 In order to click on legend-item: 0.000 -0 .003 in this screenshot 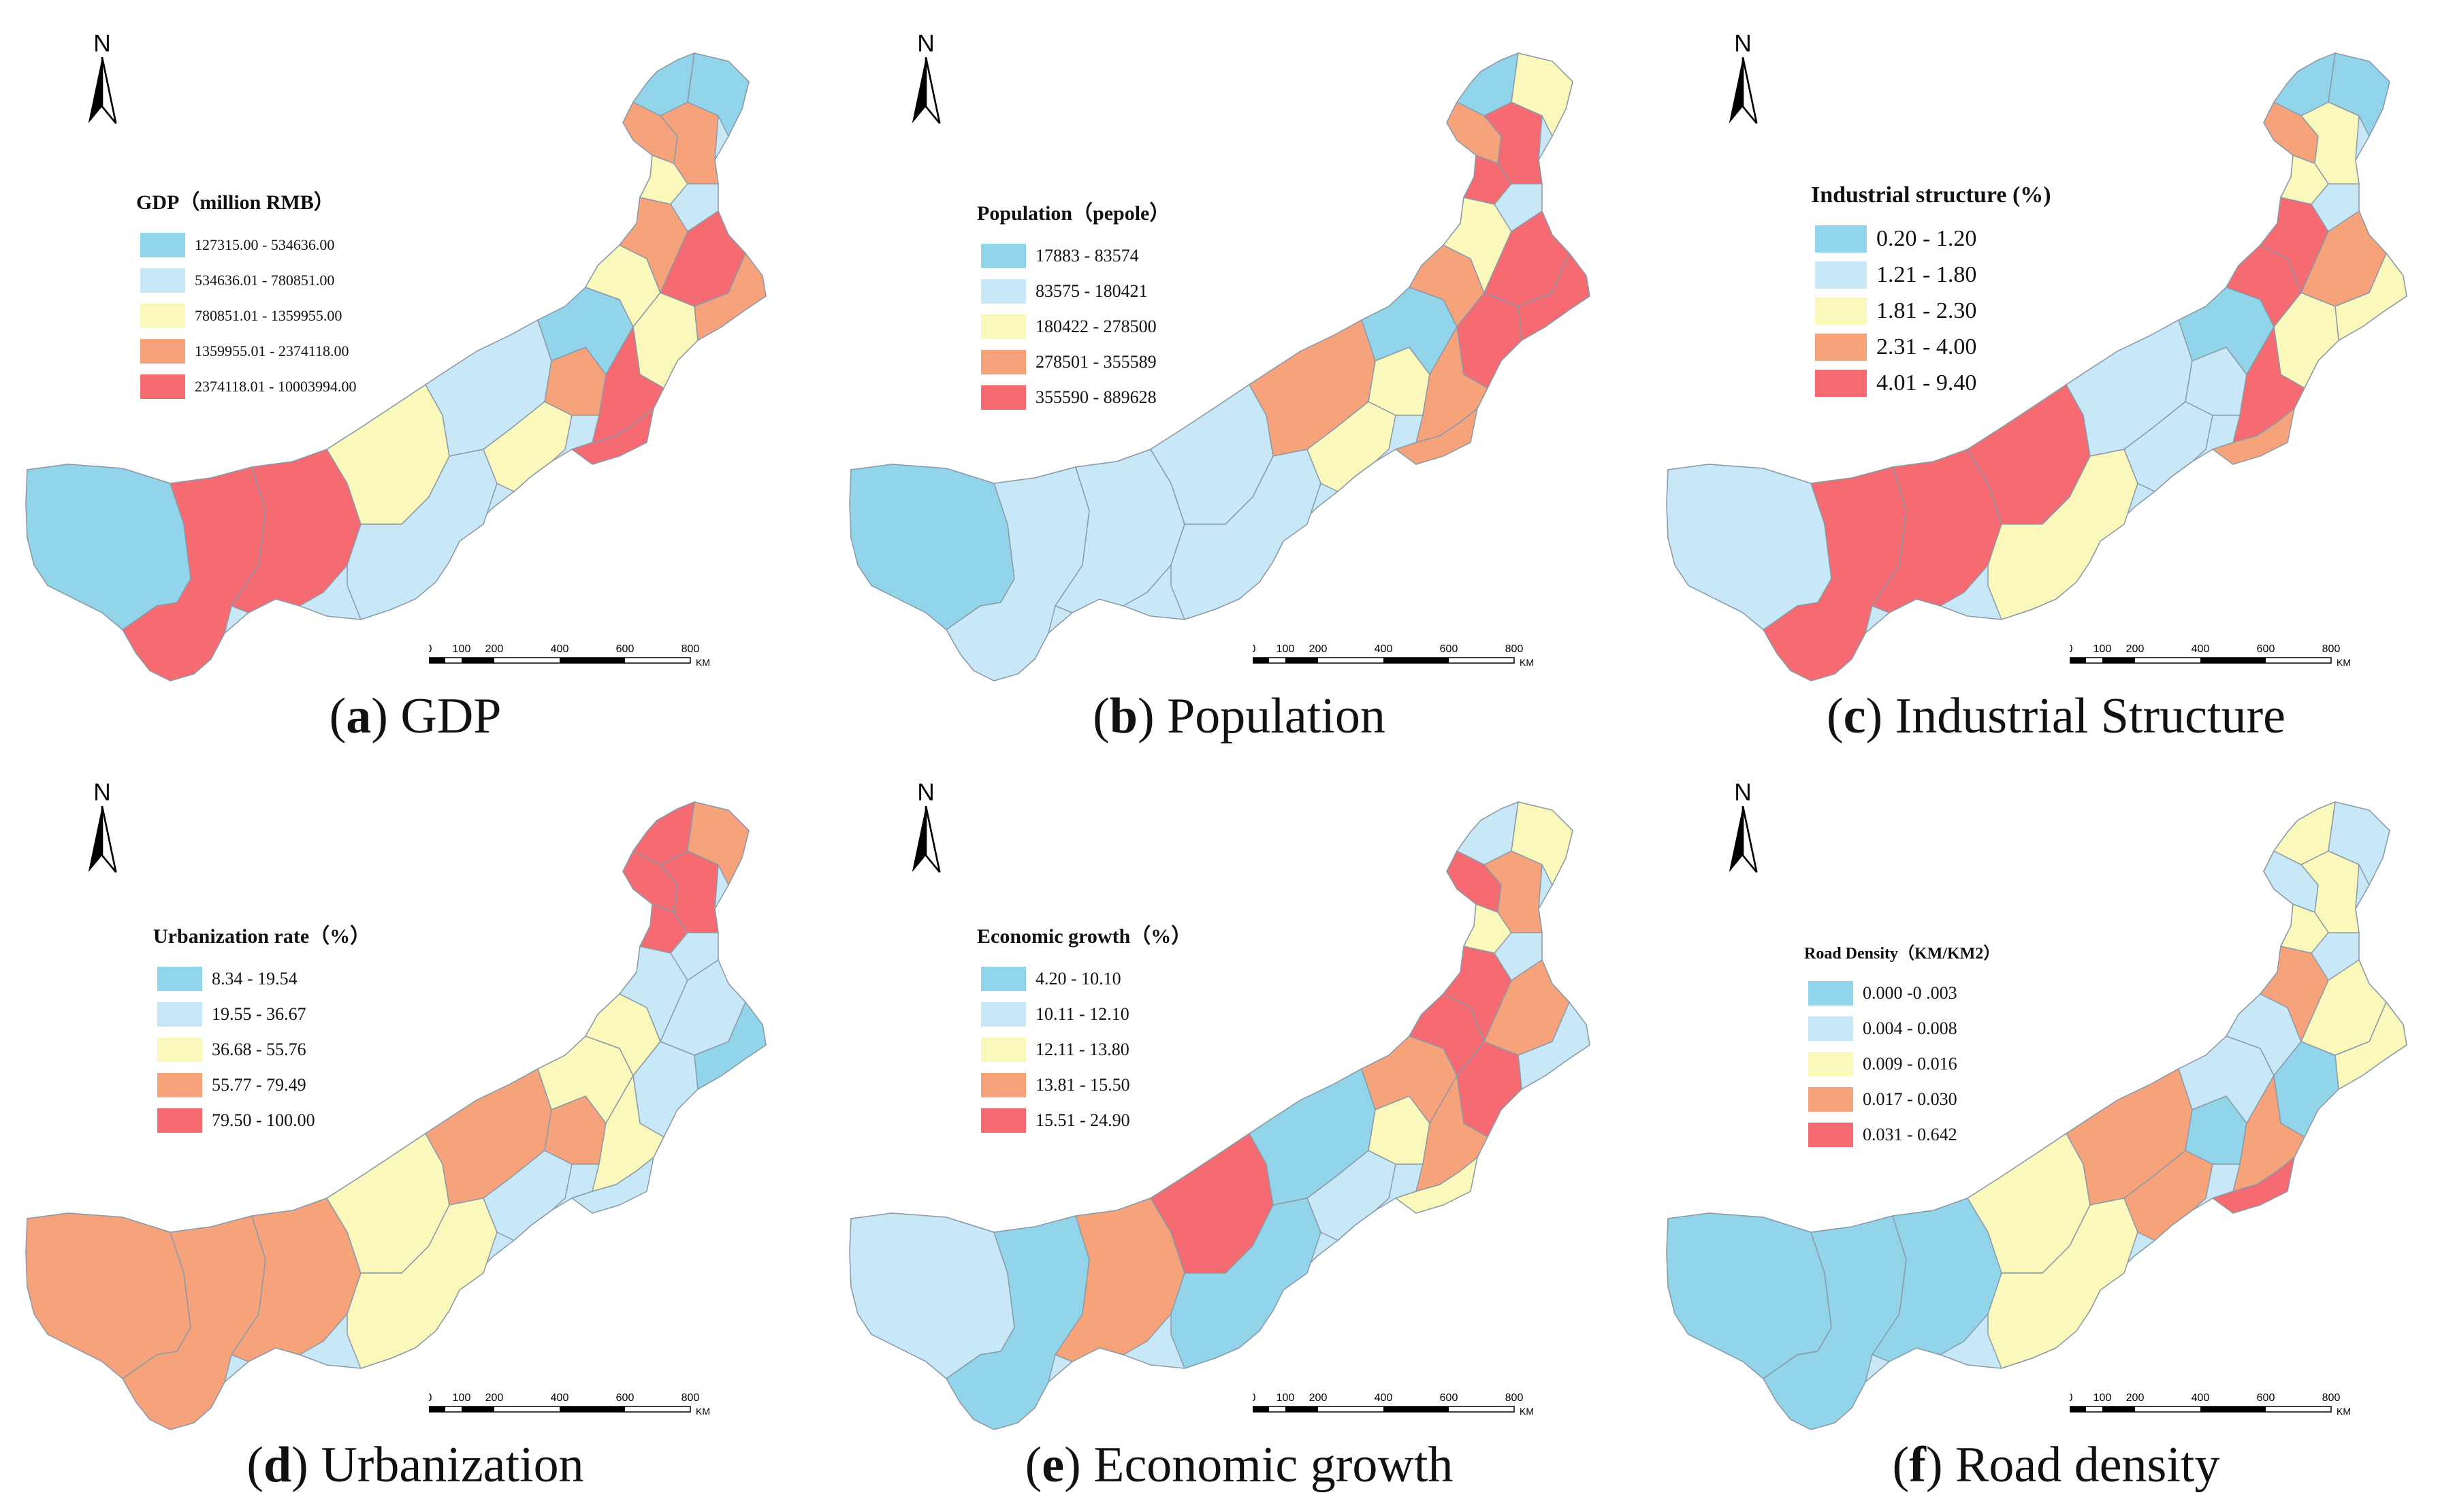, I will do `click(1902, 994)`.